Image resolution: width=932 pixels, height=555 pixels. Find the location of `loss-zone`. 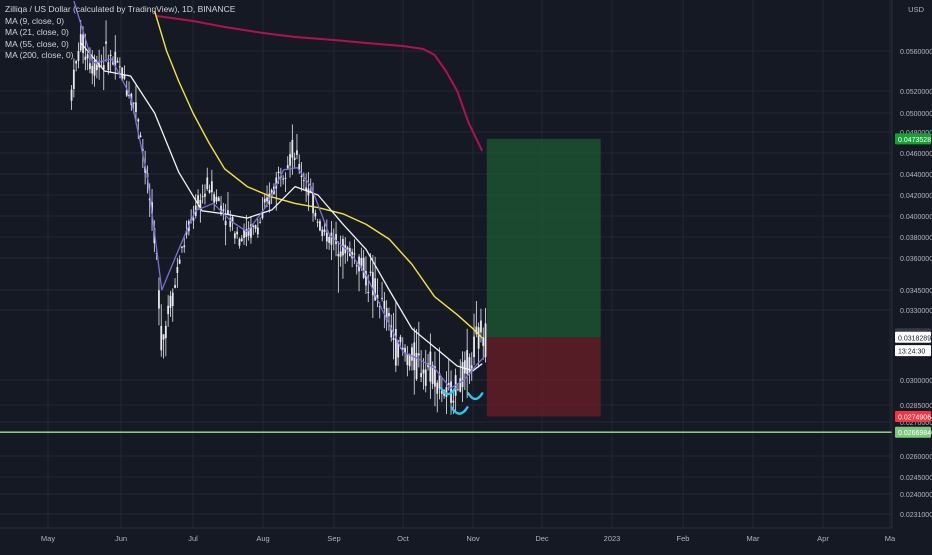

loss-zone is located at coordinates (543, 377).